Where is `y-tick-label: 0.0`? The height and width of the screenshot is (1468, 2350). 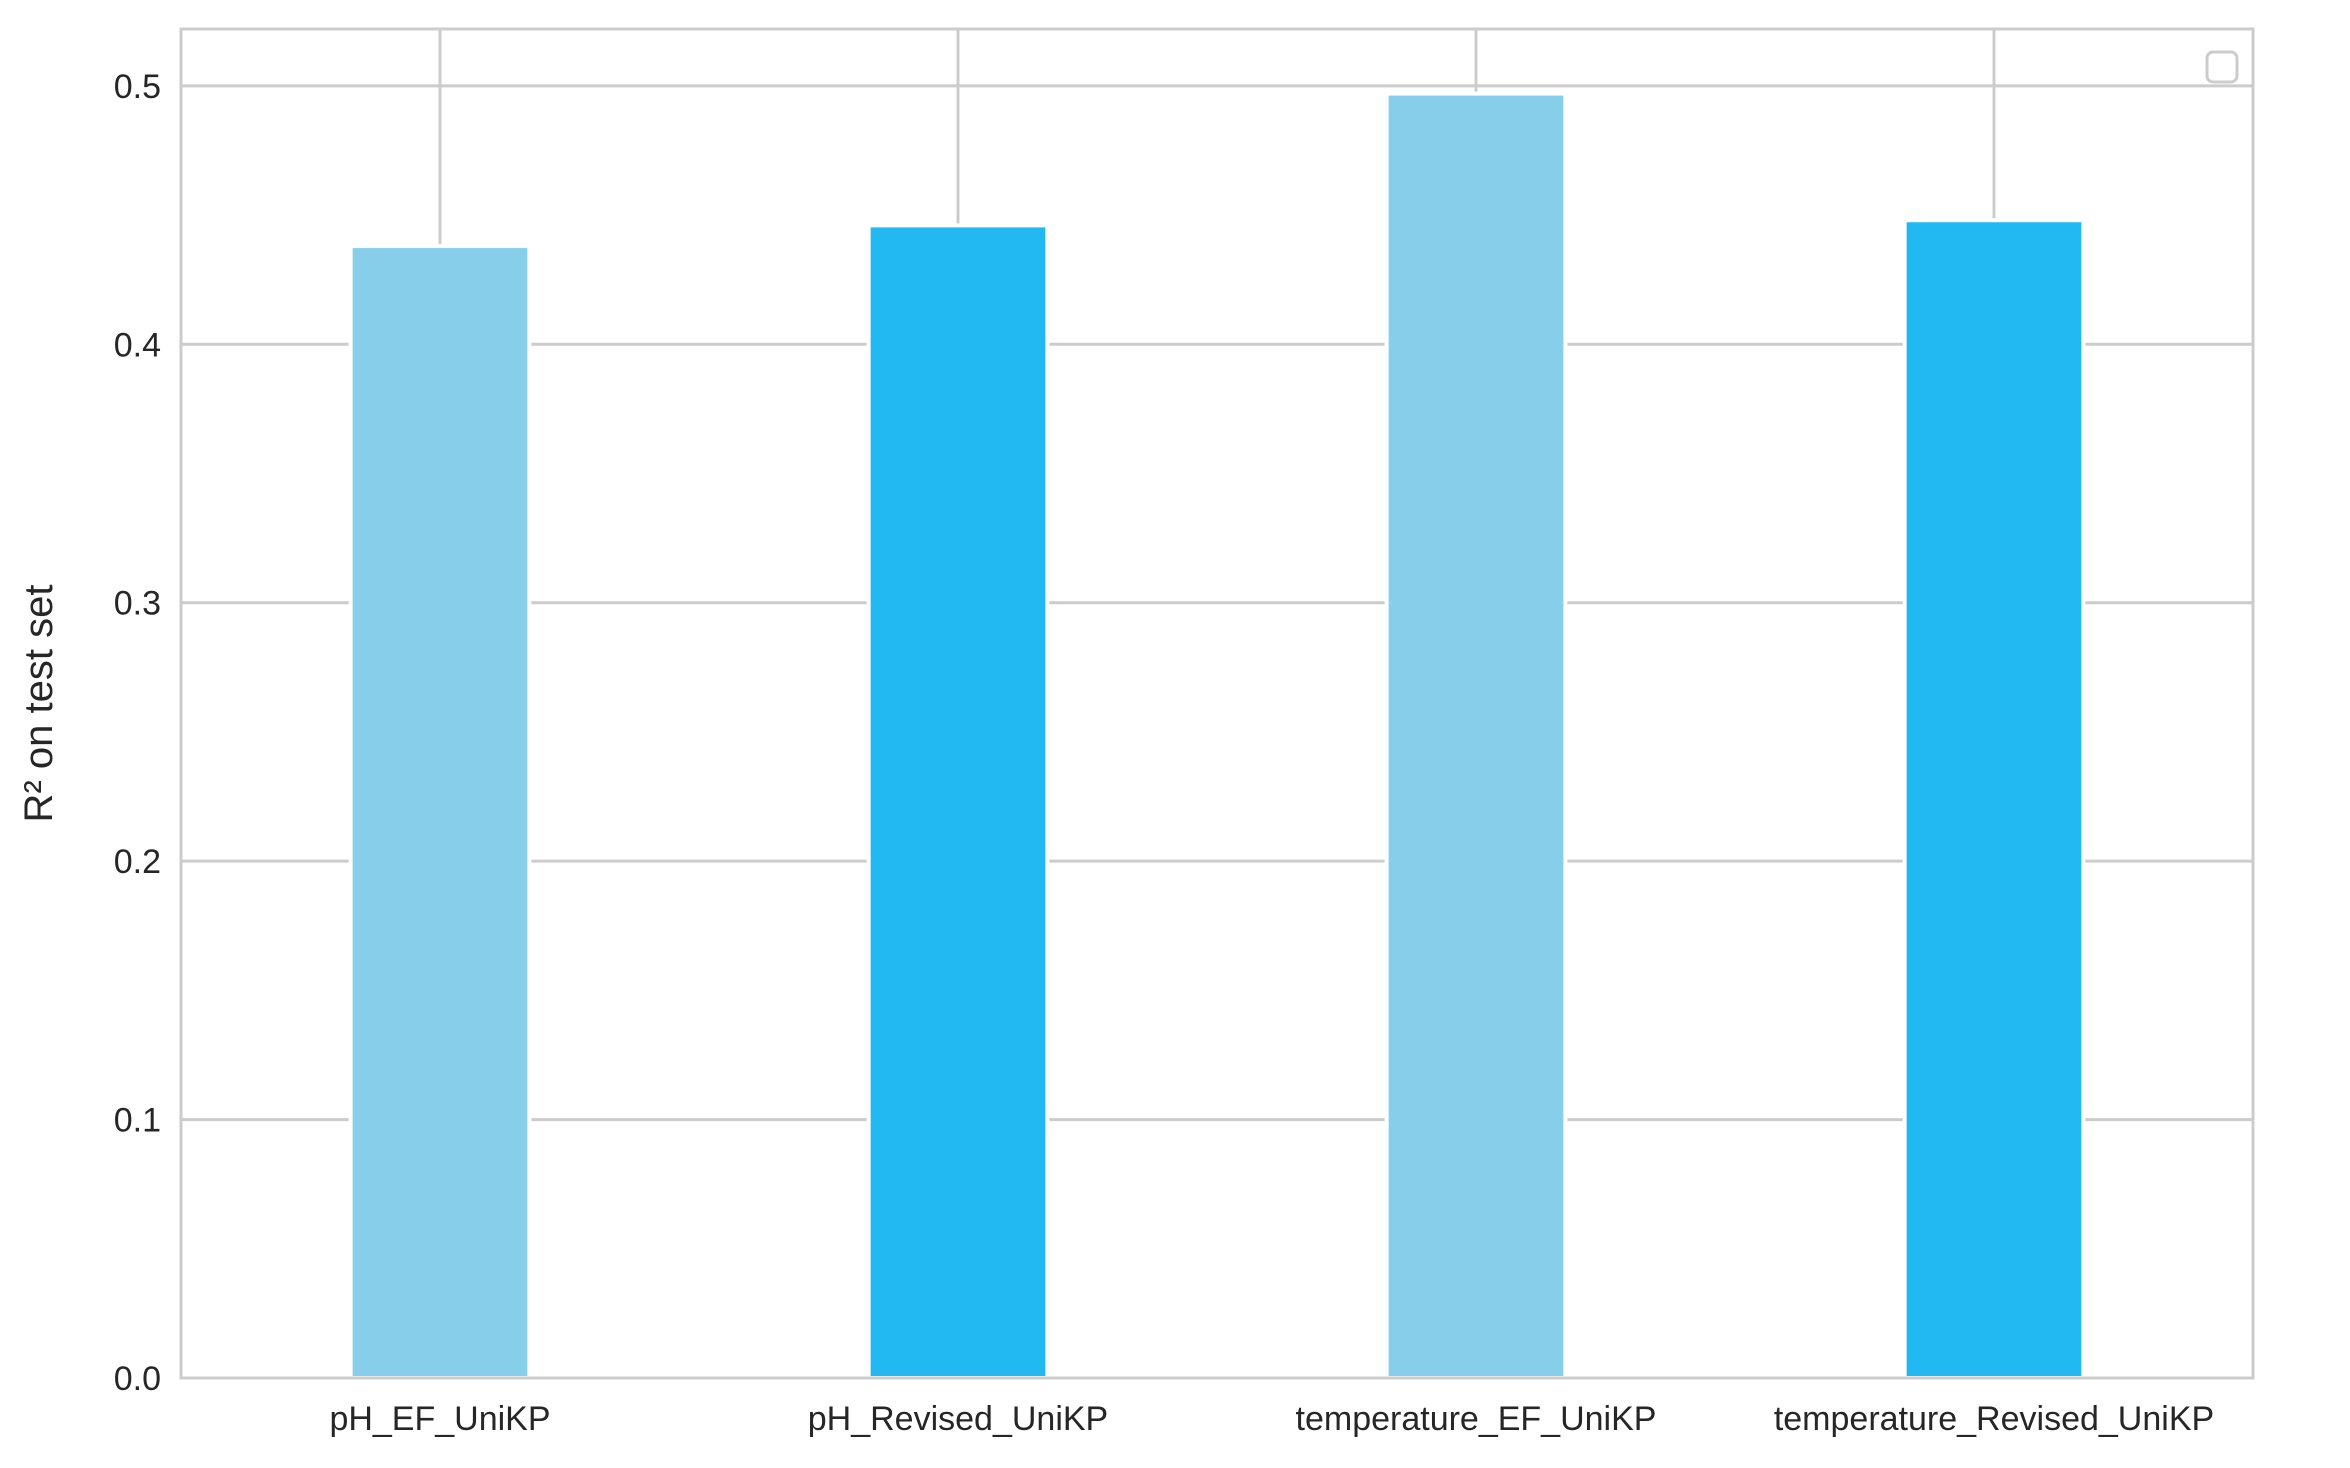
y-tick-label: 0.0 is located at coordinates (137, 1379).